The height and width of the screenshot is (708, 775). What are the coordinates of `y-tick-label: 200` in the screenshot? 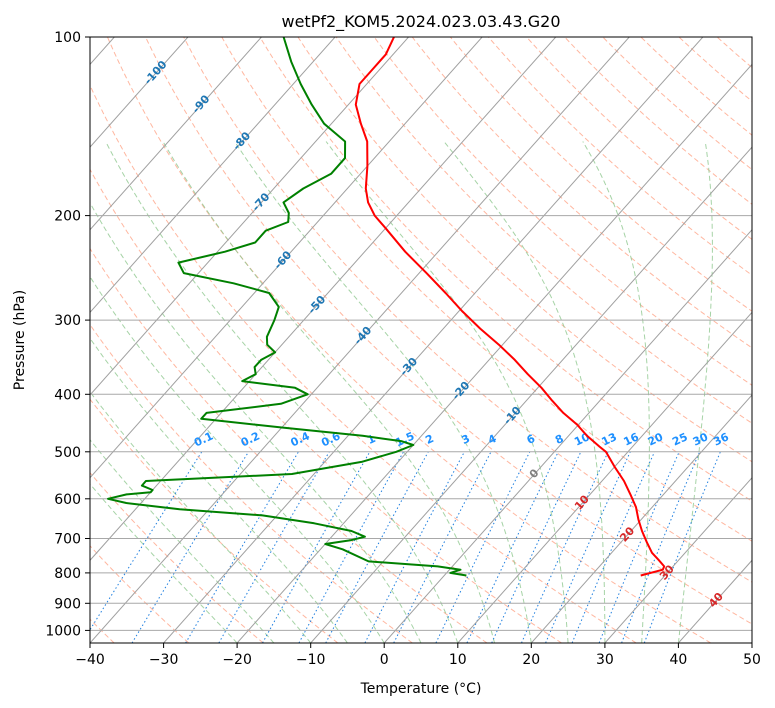 It's located at (67, 217).